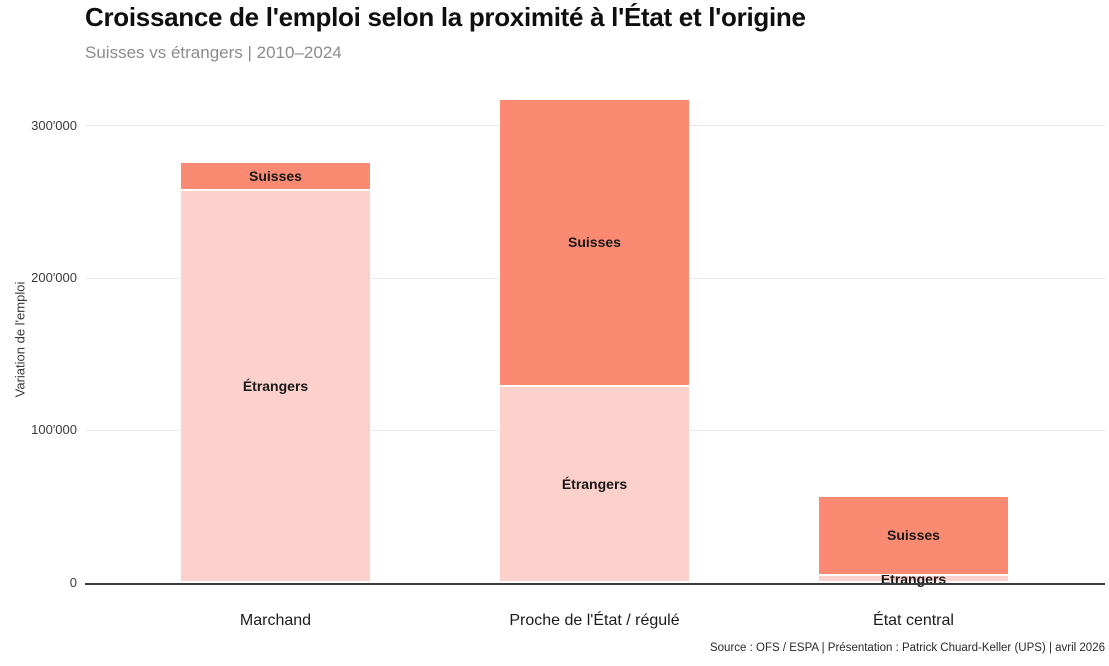 The height and width of the screenshot is (666, 1109). What do you see at coordinates (54, 125) in the screenshot?
I see `y-tick-label: 300'000` at bounding box center [54, 125].